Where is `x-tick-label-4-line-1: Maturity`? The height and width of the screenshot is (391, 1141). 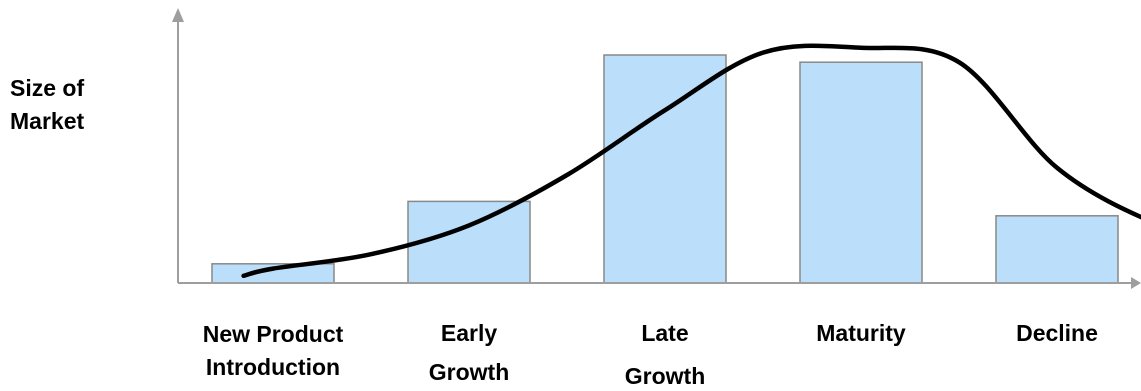 x-tick-label-4-line-1: Maturity is located at coordinates (861, 333).